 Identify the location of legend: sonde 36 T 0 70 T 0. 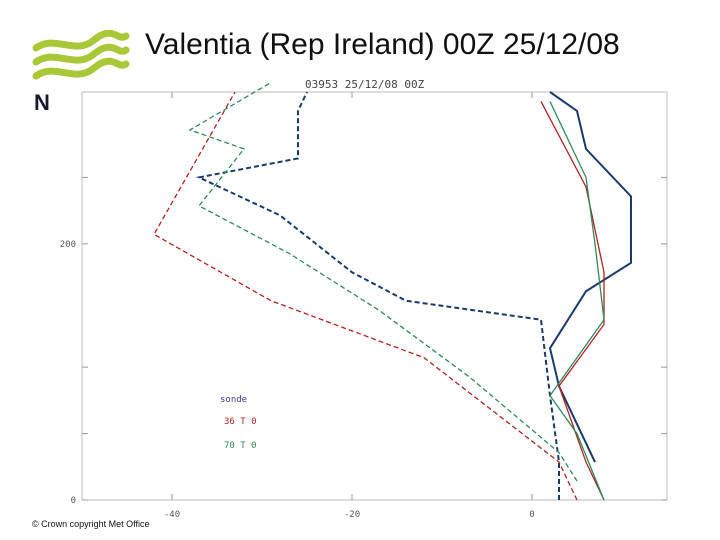
(238, 423).